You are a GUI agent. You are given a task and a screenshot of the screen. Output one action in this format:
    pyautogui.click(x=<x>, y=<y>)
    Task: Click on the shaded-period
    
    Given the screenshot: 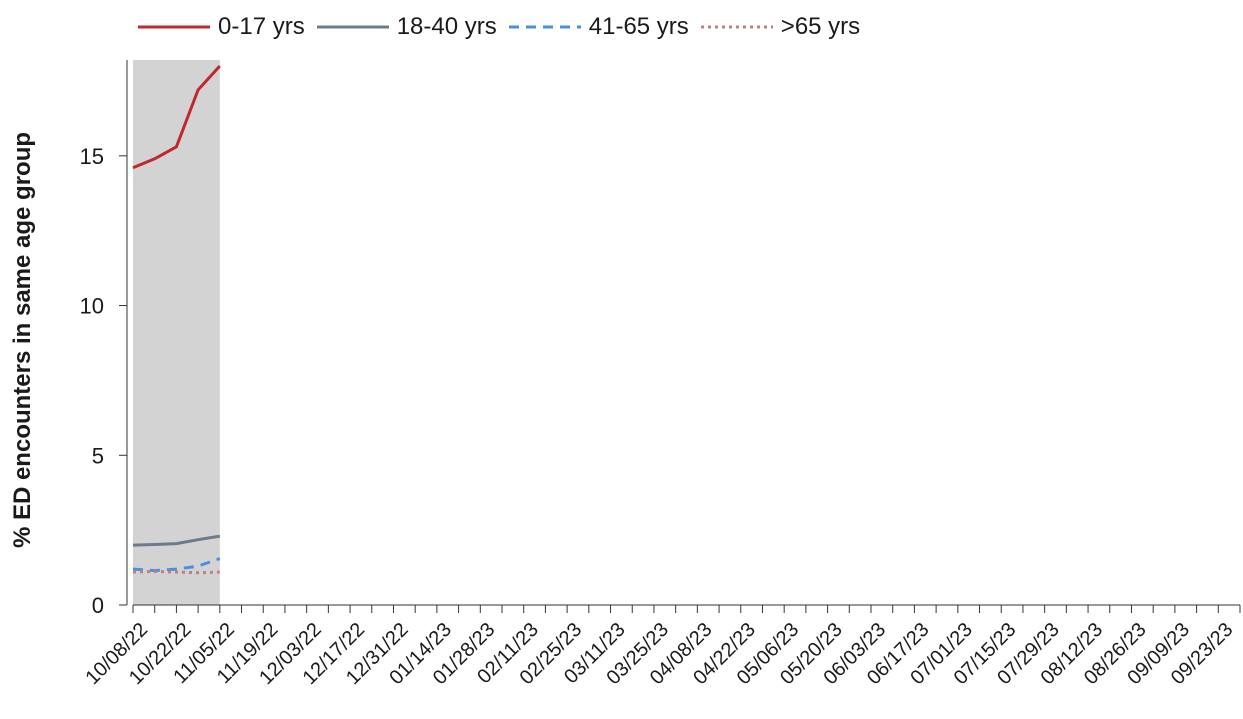 What is the action you would take?
    pyautogui.click(x=176, y=332)
    